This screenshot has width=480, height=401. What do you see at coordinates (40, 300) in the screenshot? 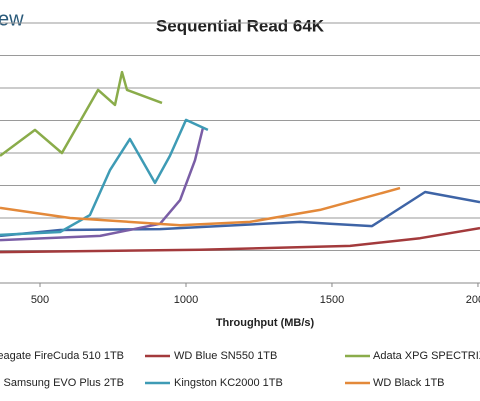
I see `x-tick-label: 500` at bounding box center [40, 300].